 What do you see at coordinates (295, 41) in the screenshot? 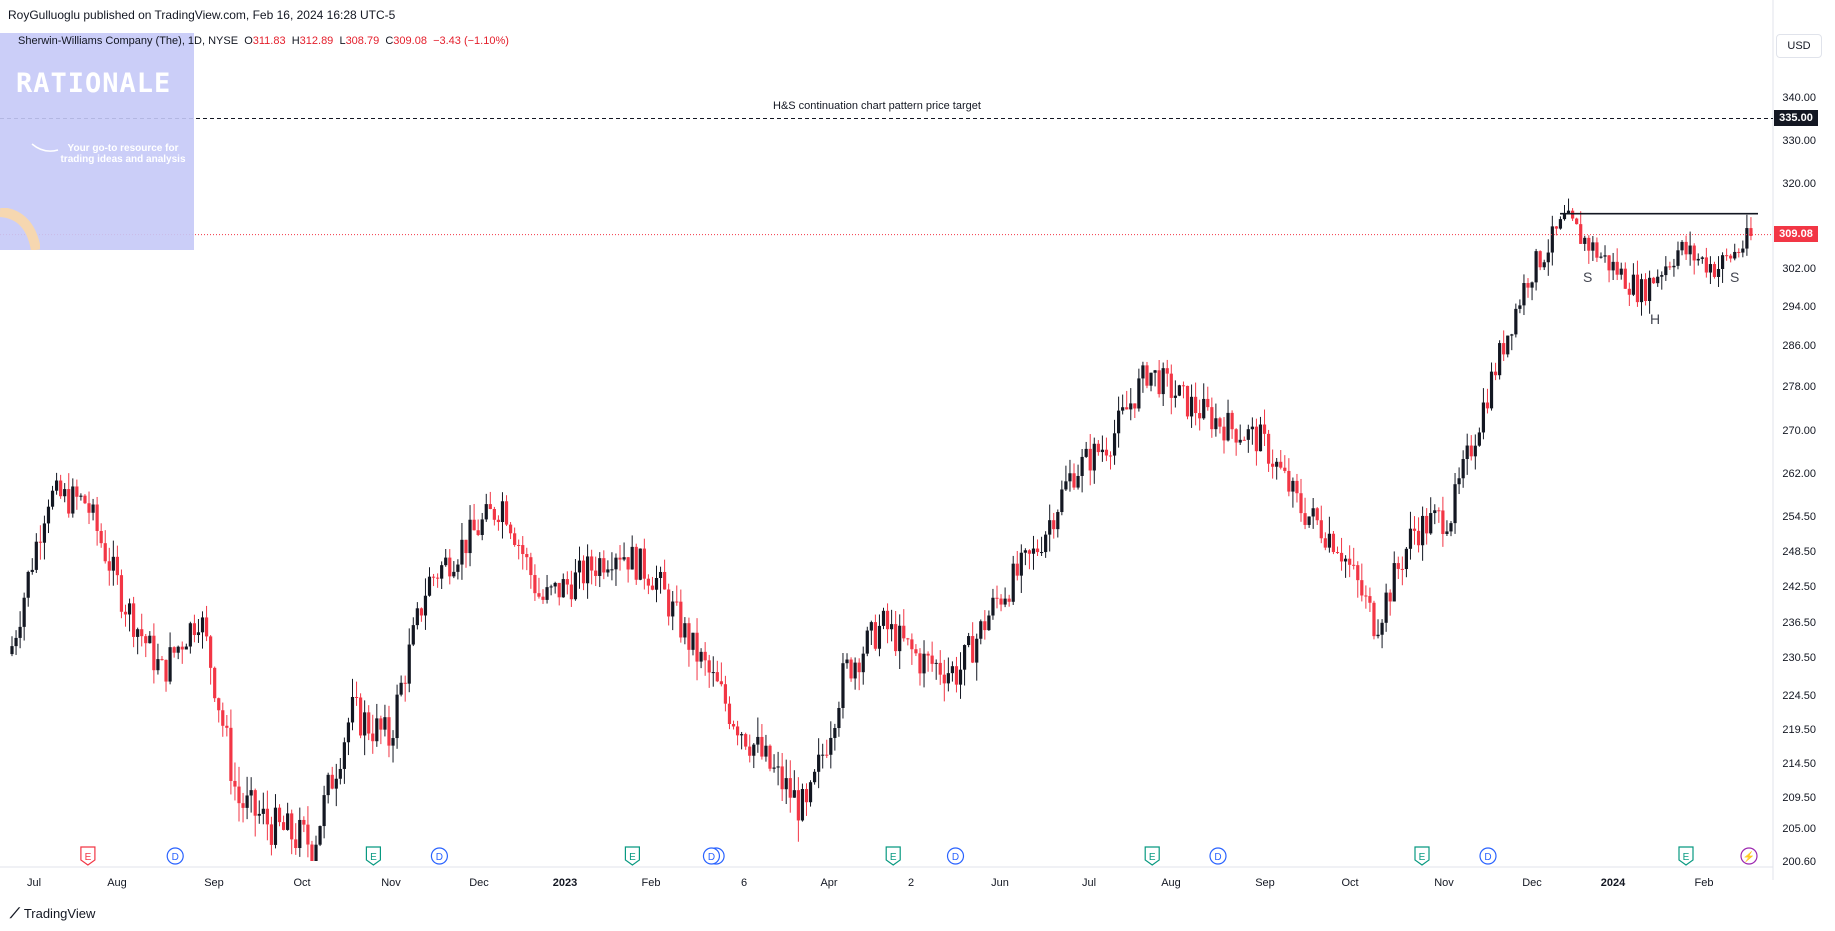
I see `high-label: H` at bounding box center [295, 41].